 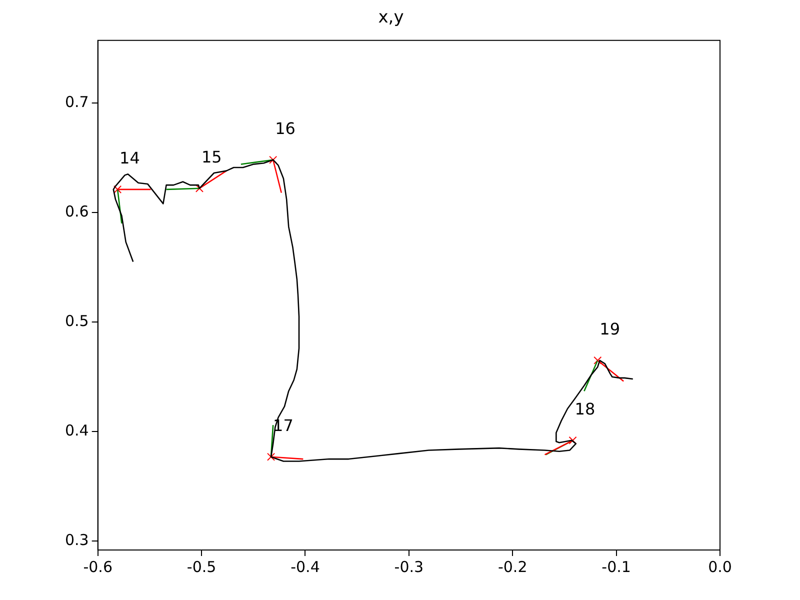 What do you see at coordinates (305, 567) in the screenshot?
I see `x-tick-label: -0.4` at bounding box center [305, 567].